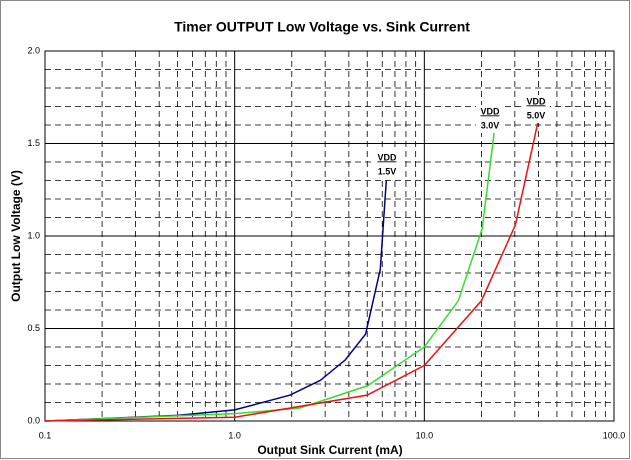 The image size is (631, 460). What do you see at coordinates (33, 50) in the screenshot?
I see `y-tick-label: 2.0` at bounding box center [33, 50].